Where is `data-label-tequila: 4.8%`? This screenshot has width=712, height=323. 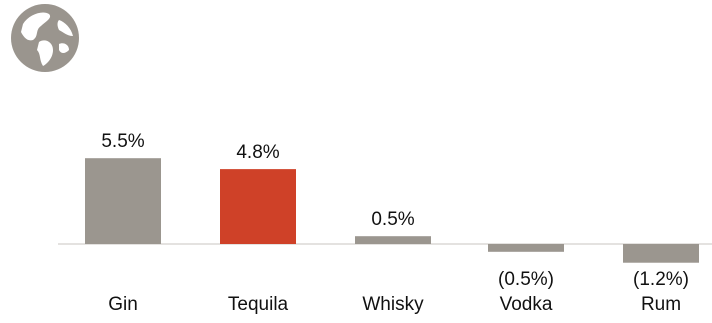
data-label-tequila: 4.8% is located at coordinates (257, 152).